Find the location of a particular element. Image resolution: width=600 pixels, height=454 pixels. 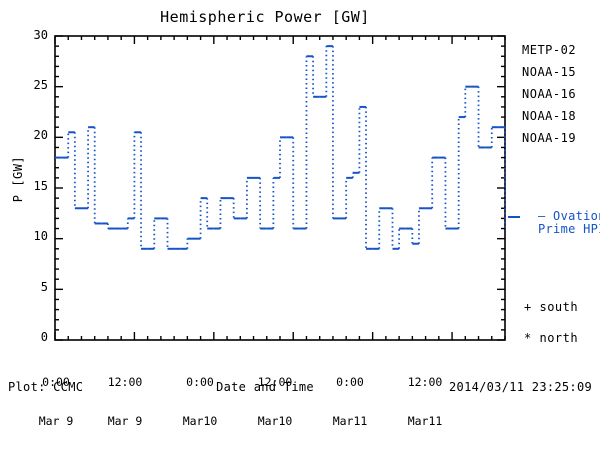

legend-item-noaa-18: NOAA-18 is located at coordinates (549, 116).